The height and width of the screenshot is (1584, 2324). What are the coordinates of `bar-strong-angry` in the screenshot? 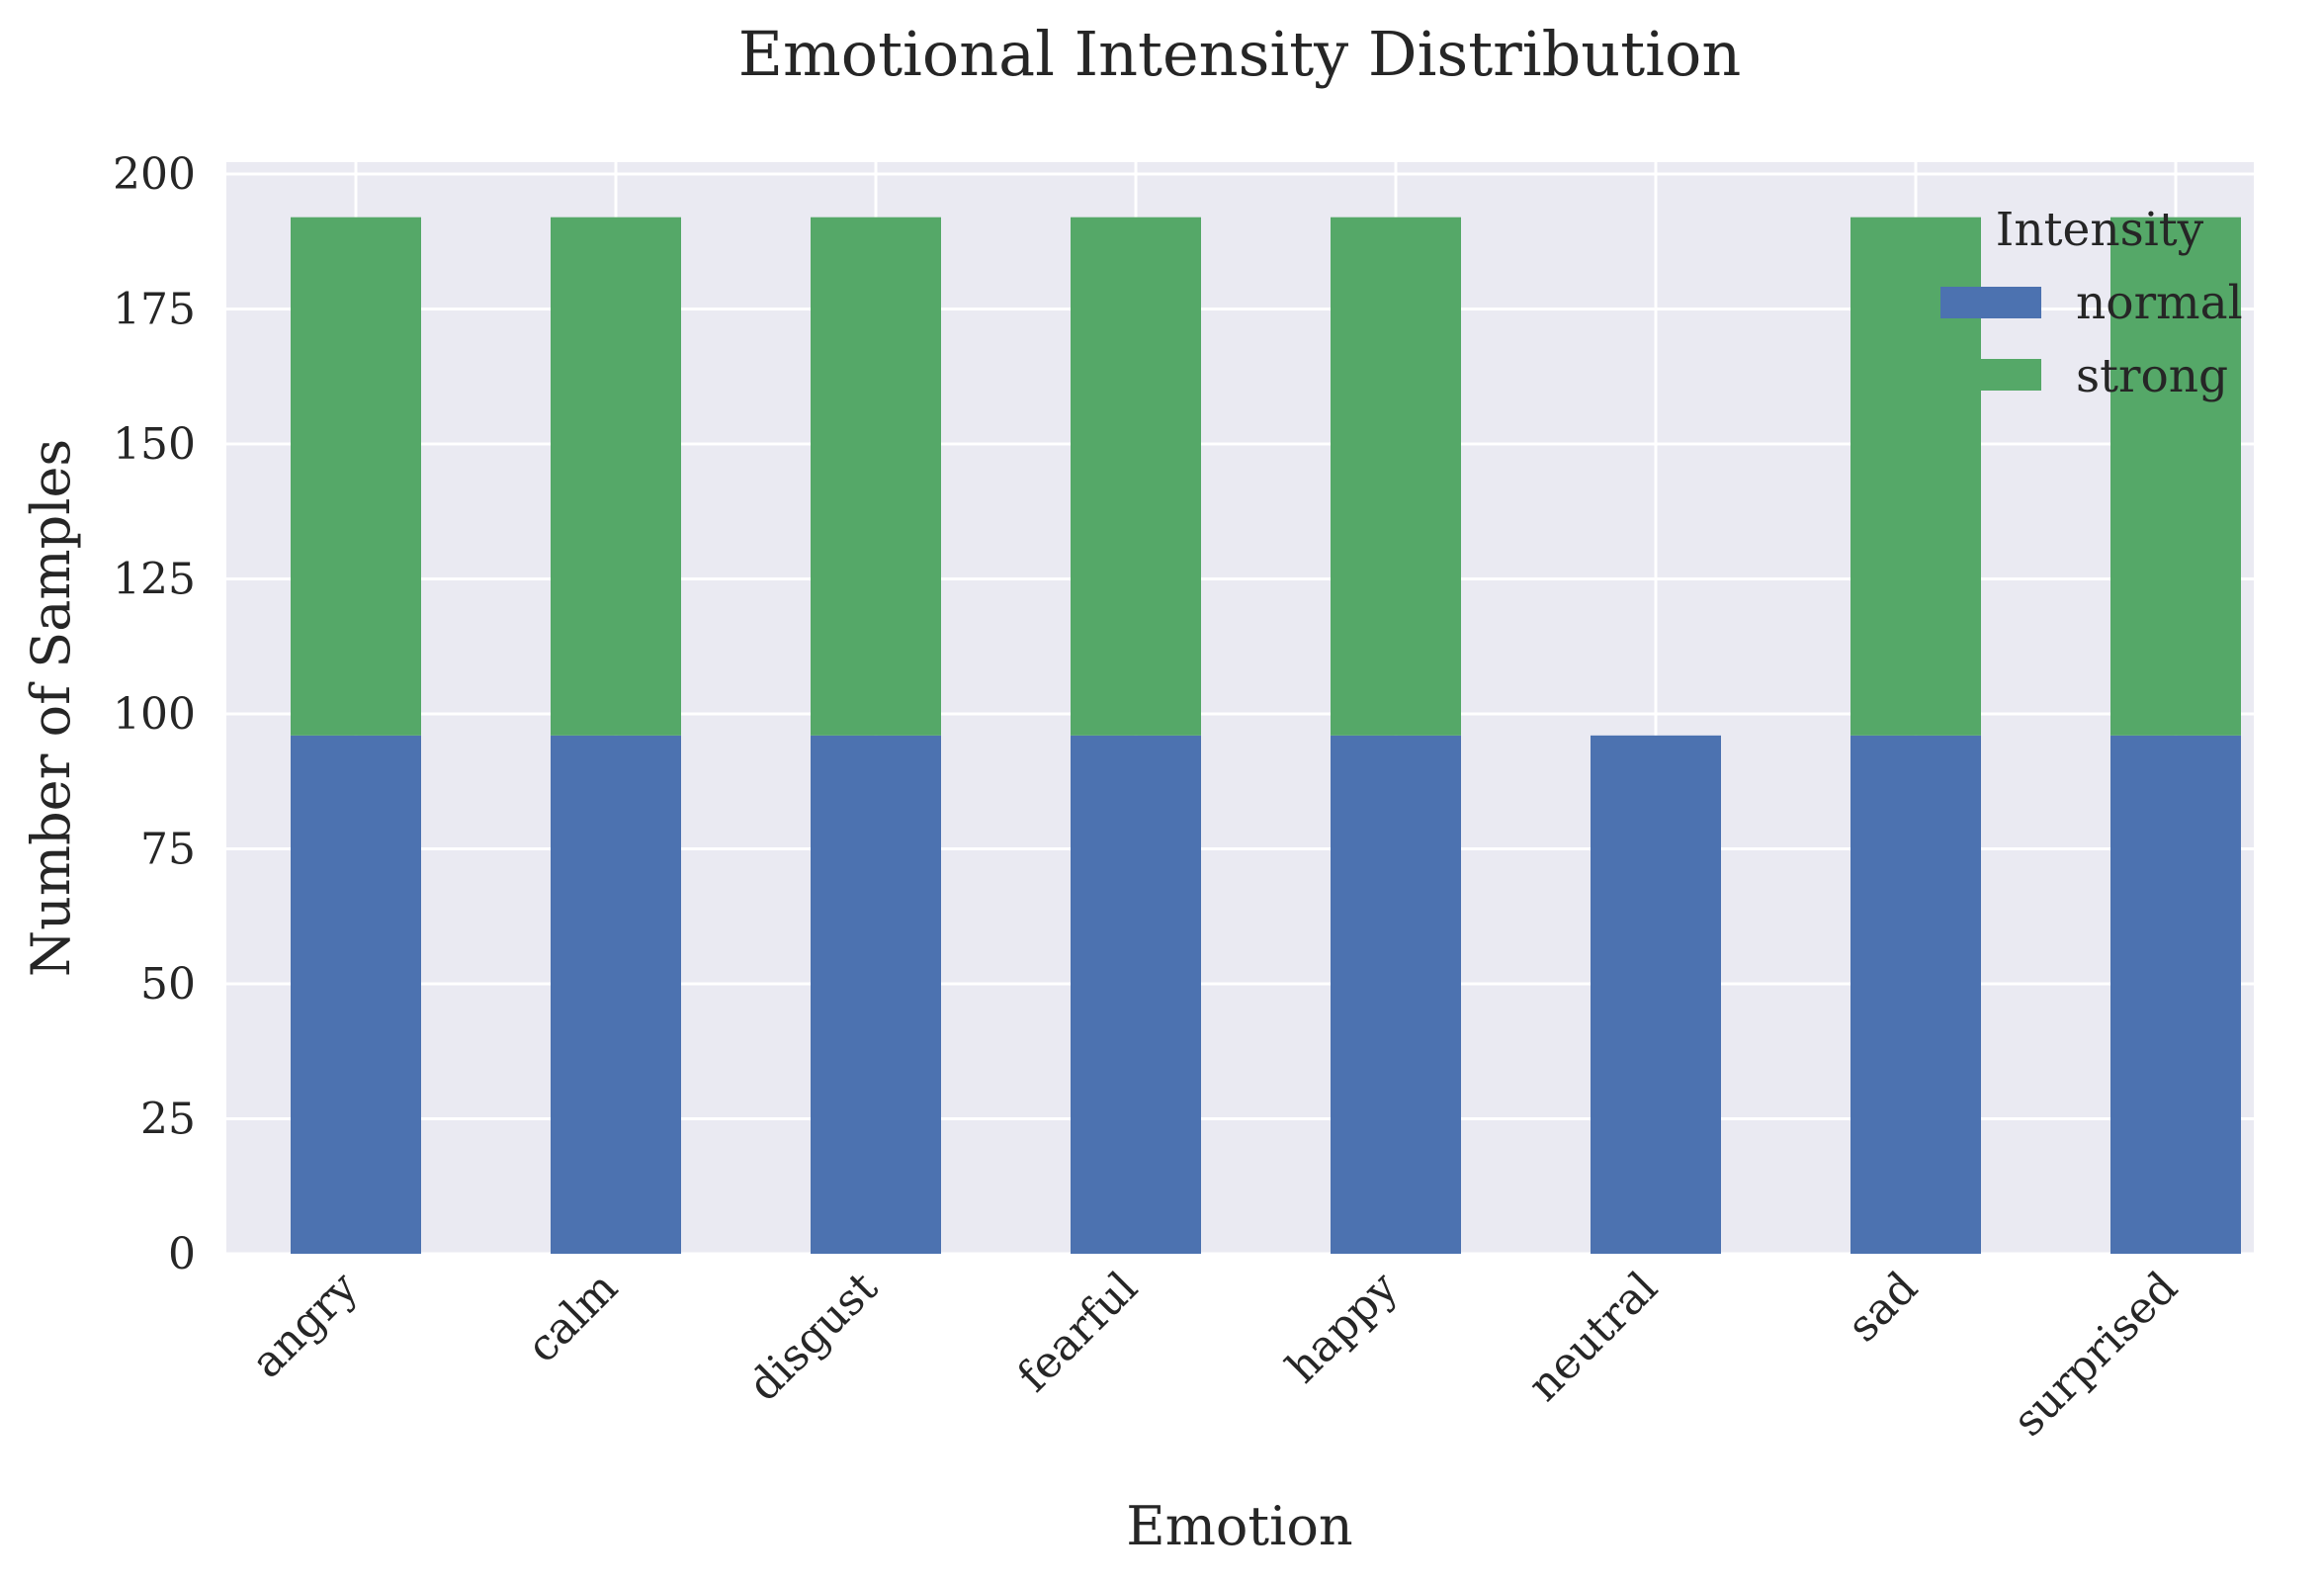 It's located at (356, 476).